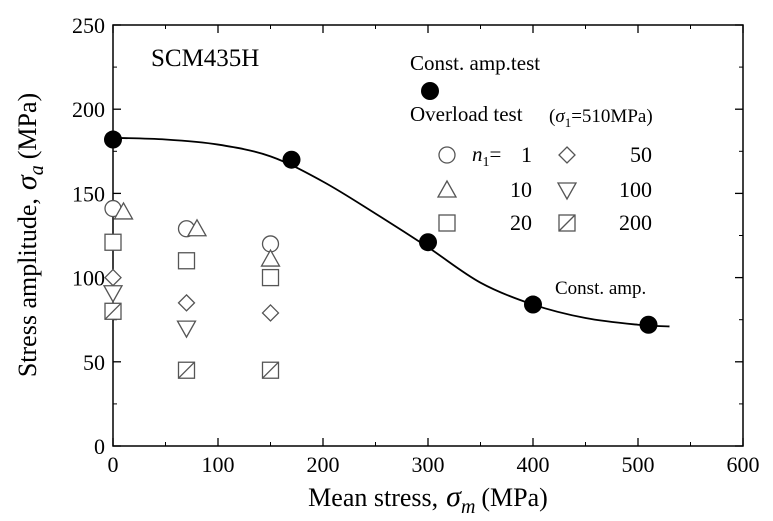 The image size is (773, 521). I want to click on y-axis-label: Stress amplitude, σa (MPa), so click(29, 235).